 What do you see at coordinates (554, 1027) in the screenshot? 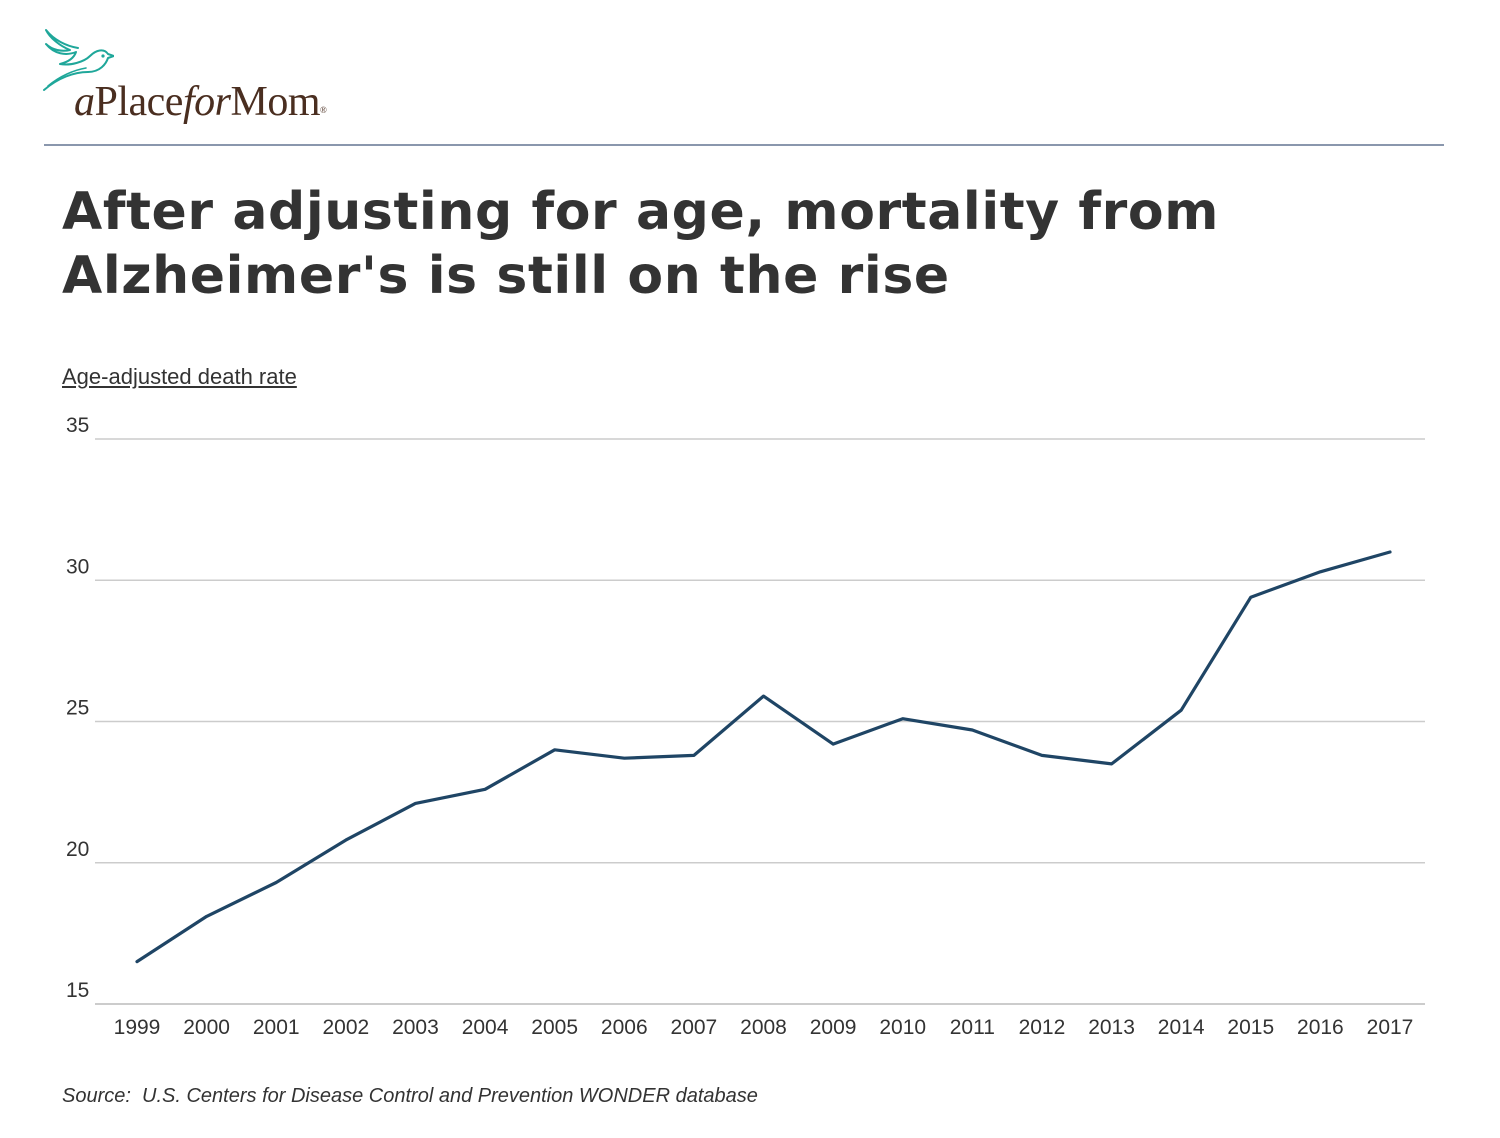
I see `x-tick-label: 2005` at bounding box center [554, 1027].